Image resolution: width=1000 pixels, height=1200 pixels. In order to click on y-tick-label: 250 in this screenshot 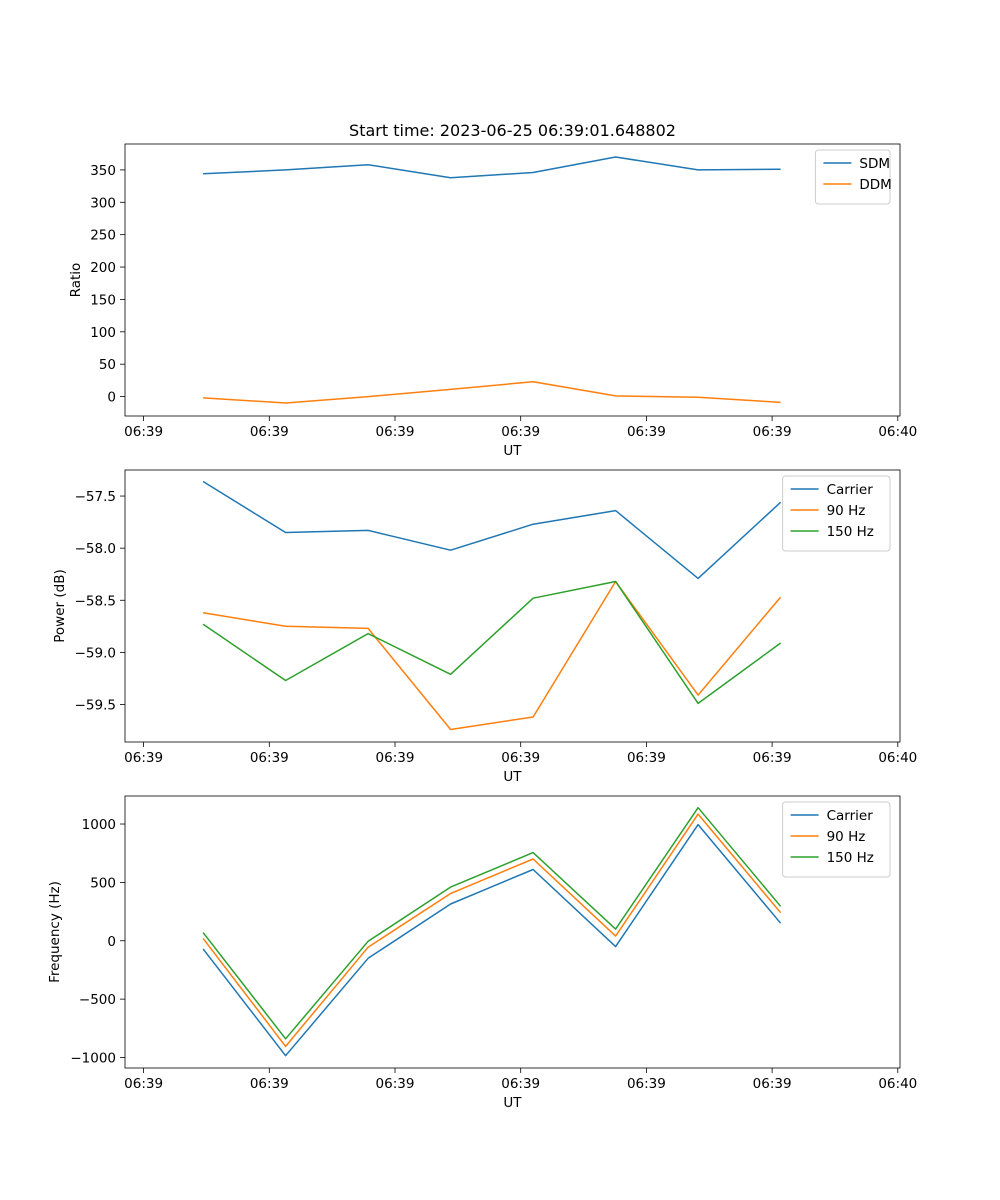, I will do `click(103, 236)`.